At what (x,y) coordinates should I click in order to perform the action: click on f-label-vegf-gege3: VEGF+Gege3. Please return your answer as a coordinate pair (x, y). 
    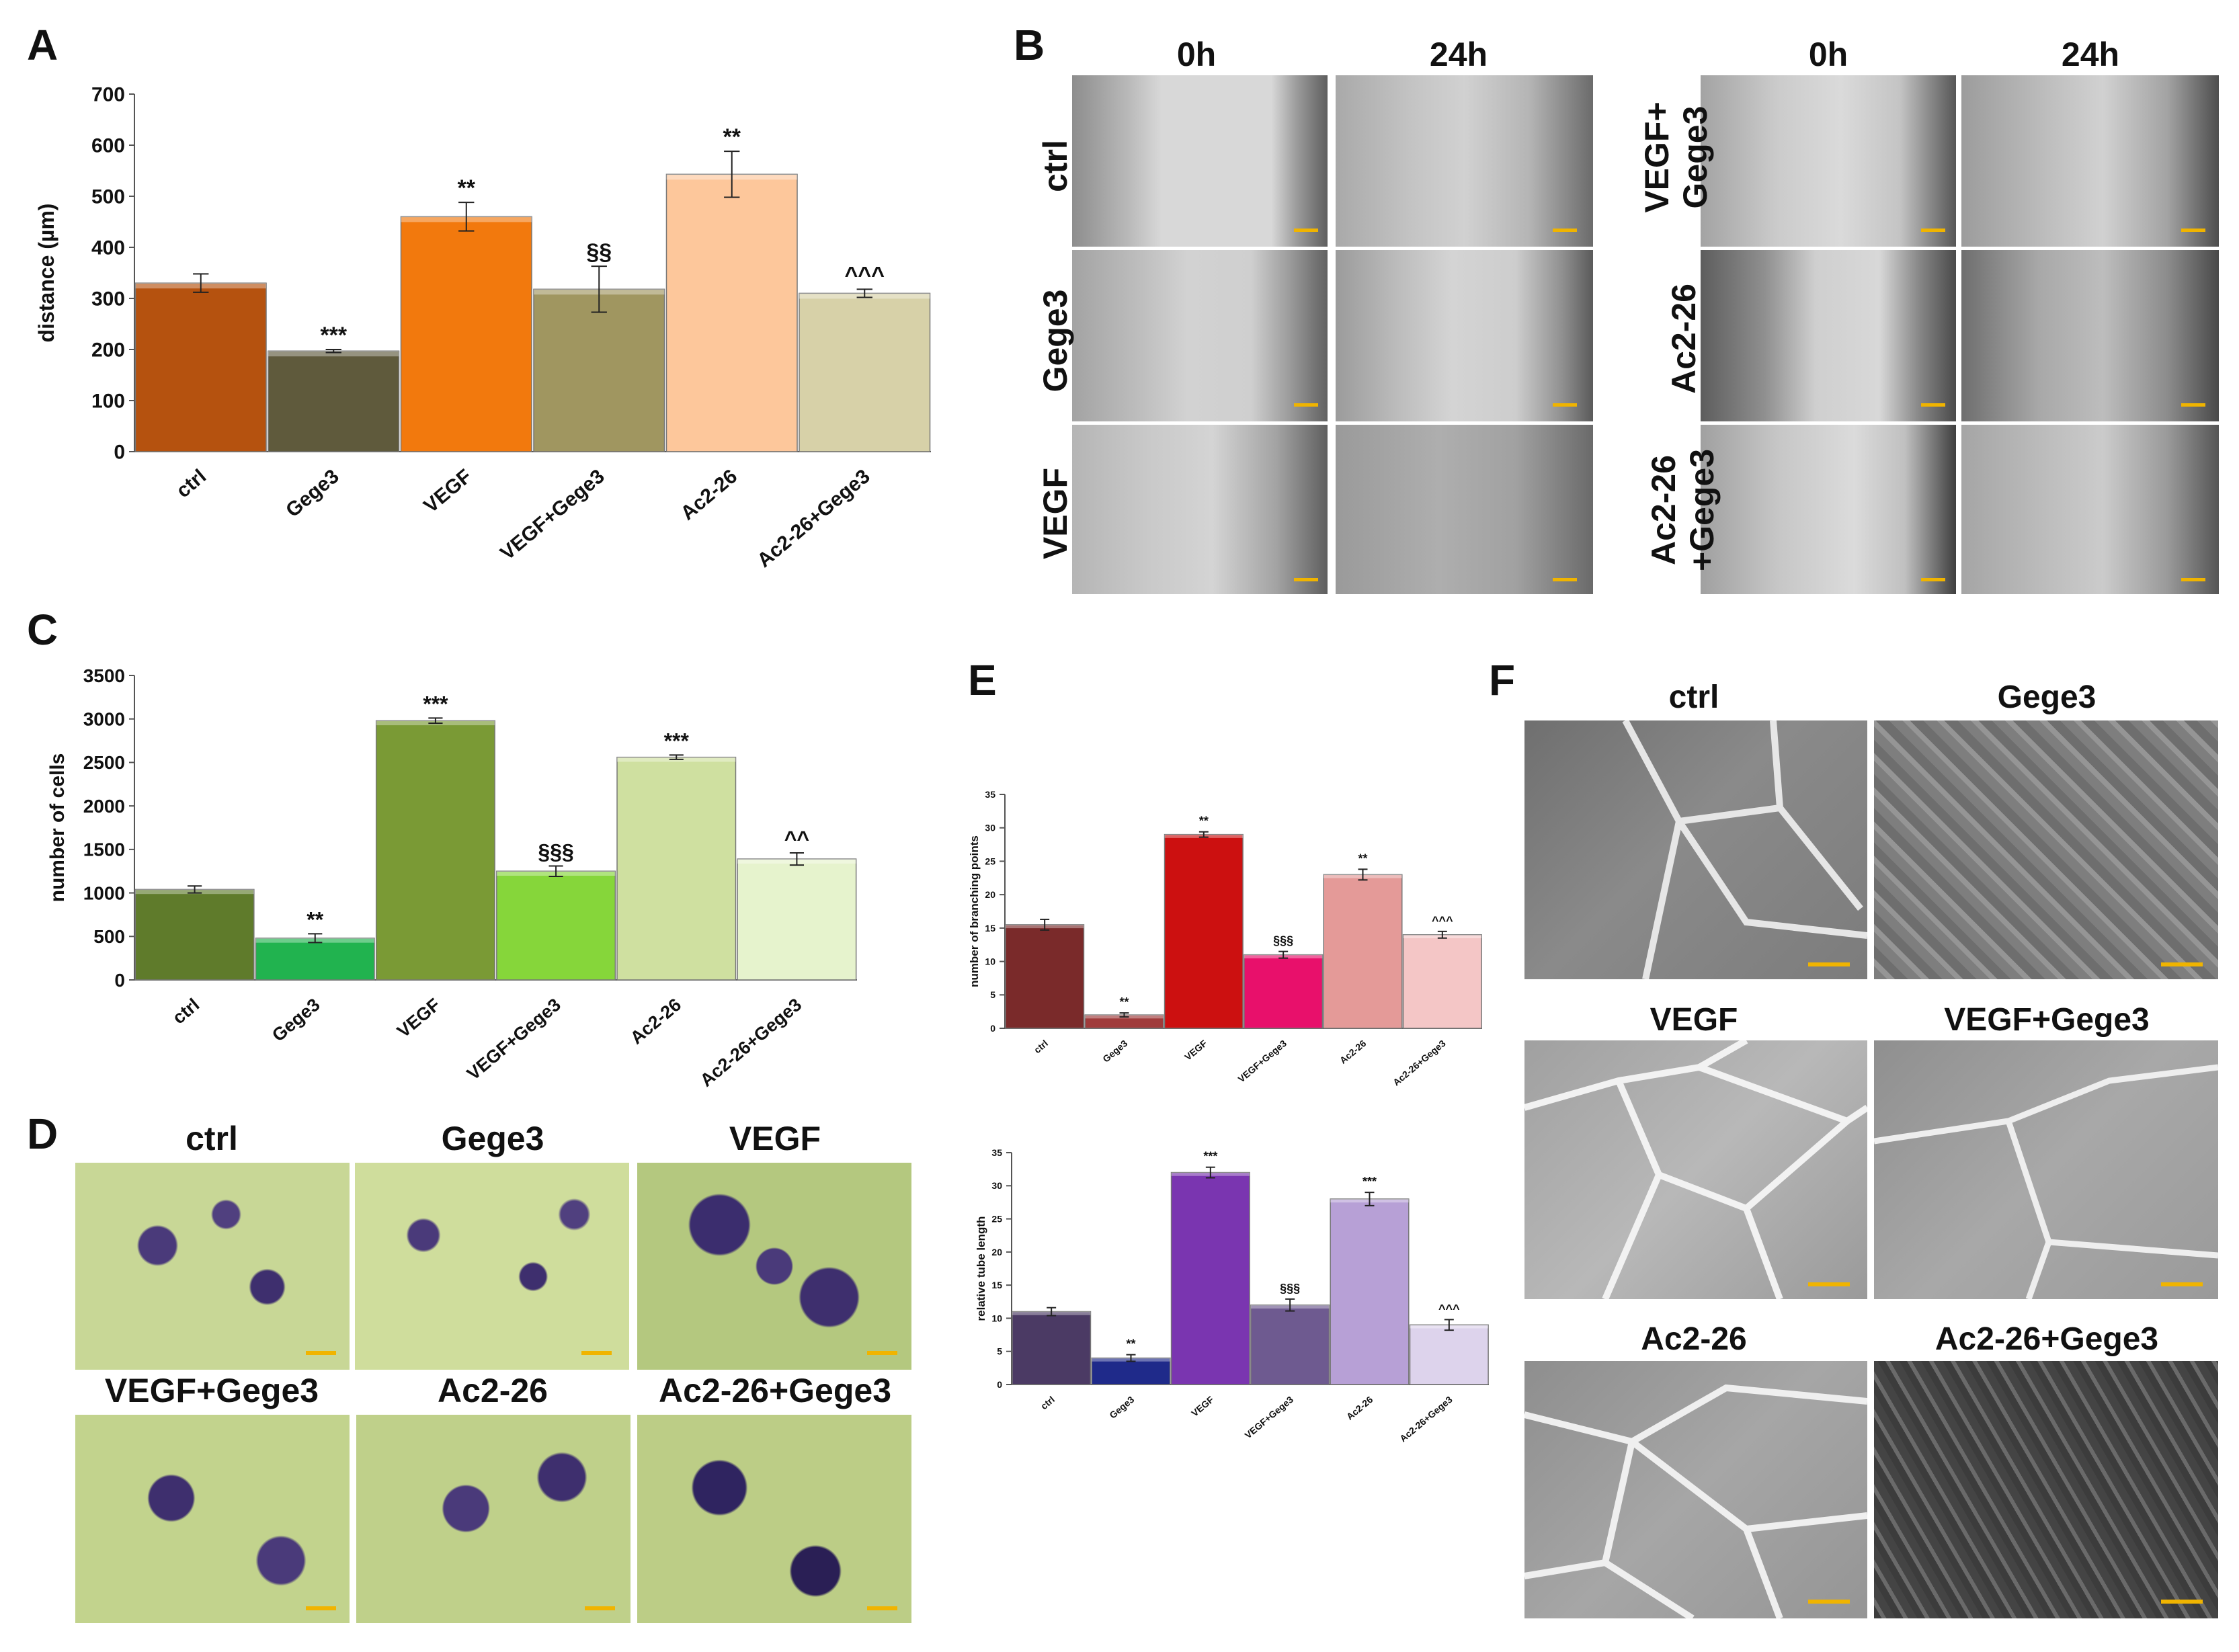
    Looking at the image, I should click on (2047, 1020).